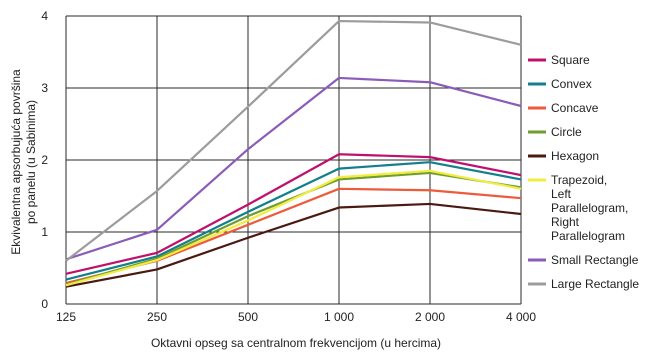 Image resolution: width=645 pixels, height=352 pixels. I want to click on y-tick-label: 2, so click(44, 160).